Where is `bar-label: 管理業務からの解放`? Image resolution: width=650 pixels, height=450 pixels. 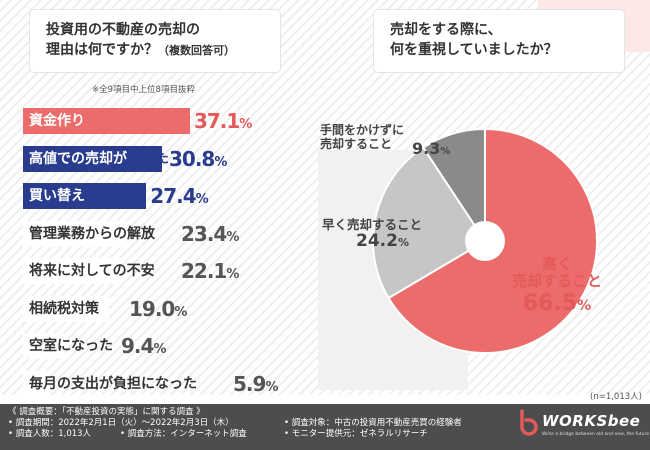 bar-label: 管理業務からの解放 is located at coordinates (92, 233).